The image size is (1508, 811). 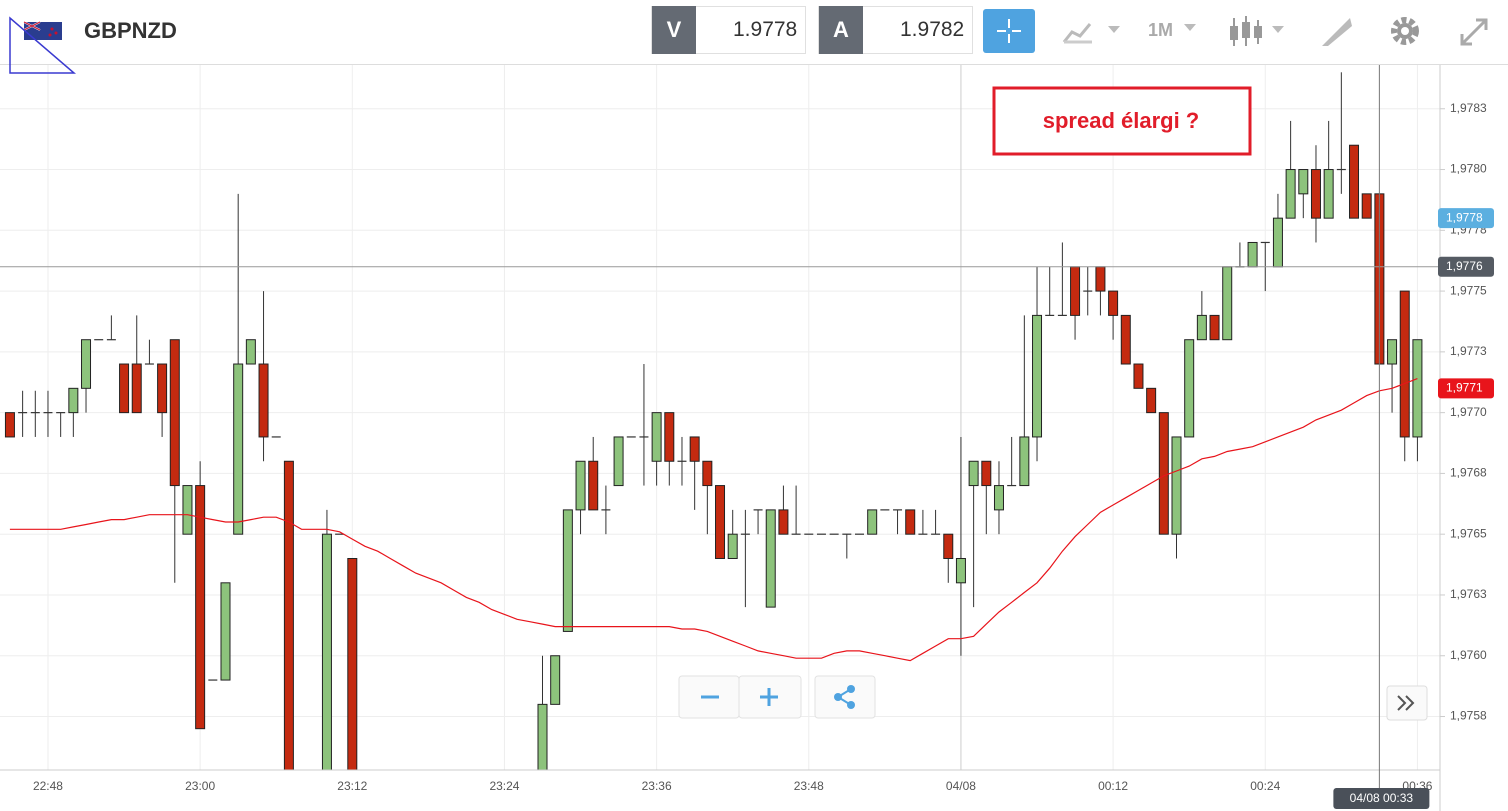 I want to click on x-tick-label: 22:48, so click(x=48, y=786).